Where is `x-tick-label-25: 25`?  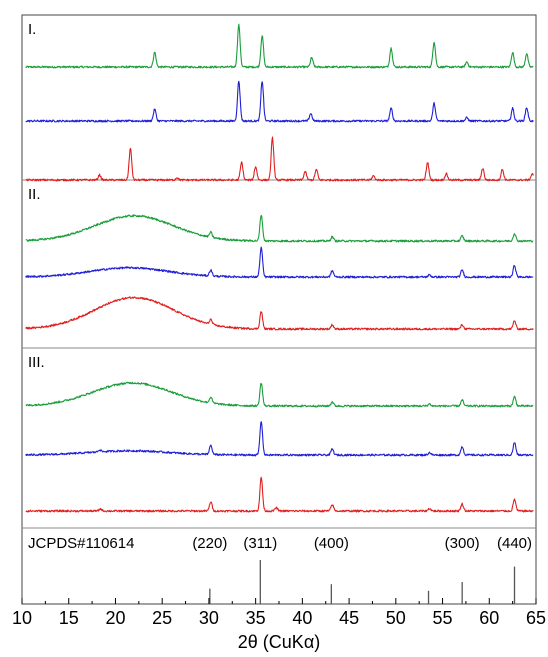 x-tick-label-25: 25 is located at coordinates (162, 618).